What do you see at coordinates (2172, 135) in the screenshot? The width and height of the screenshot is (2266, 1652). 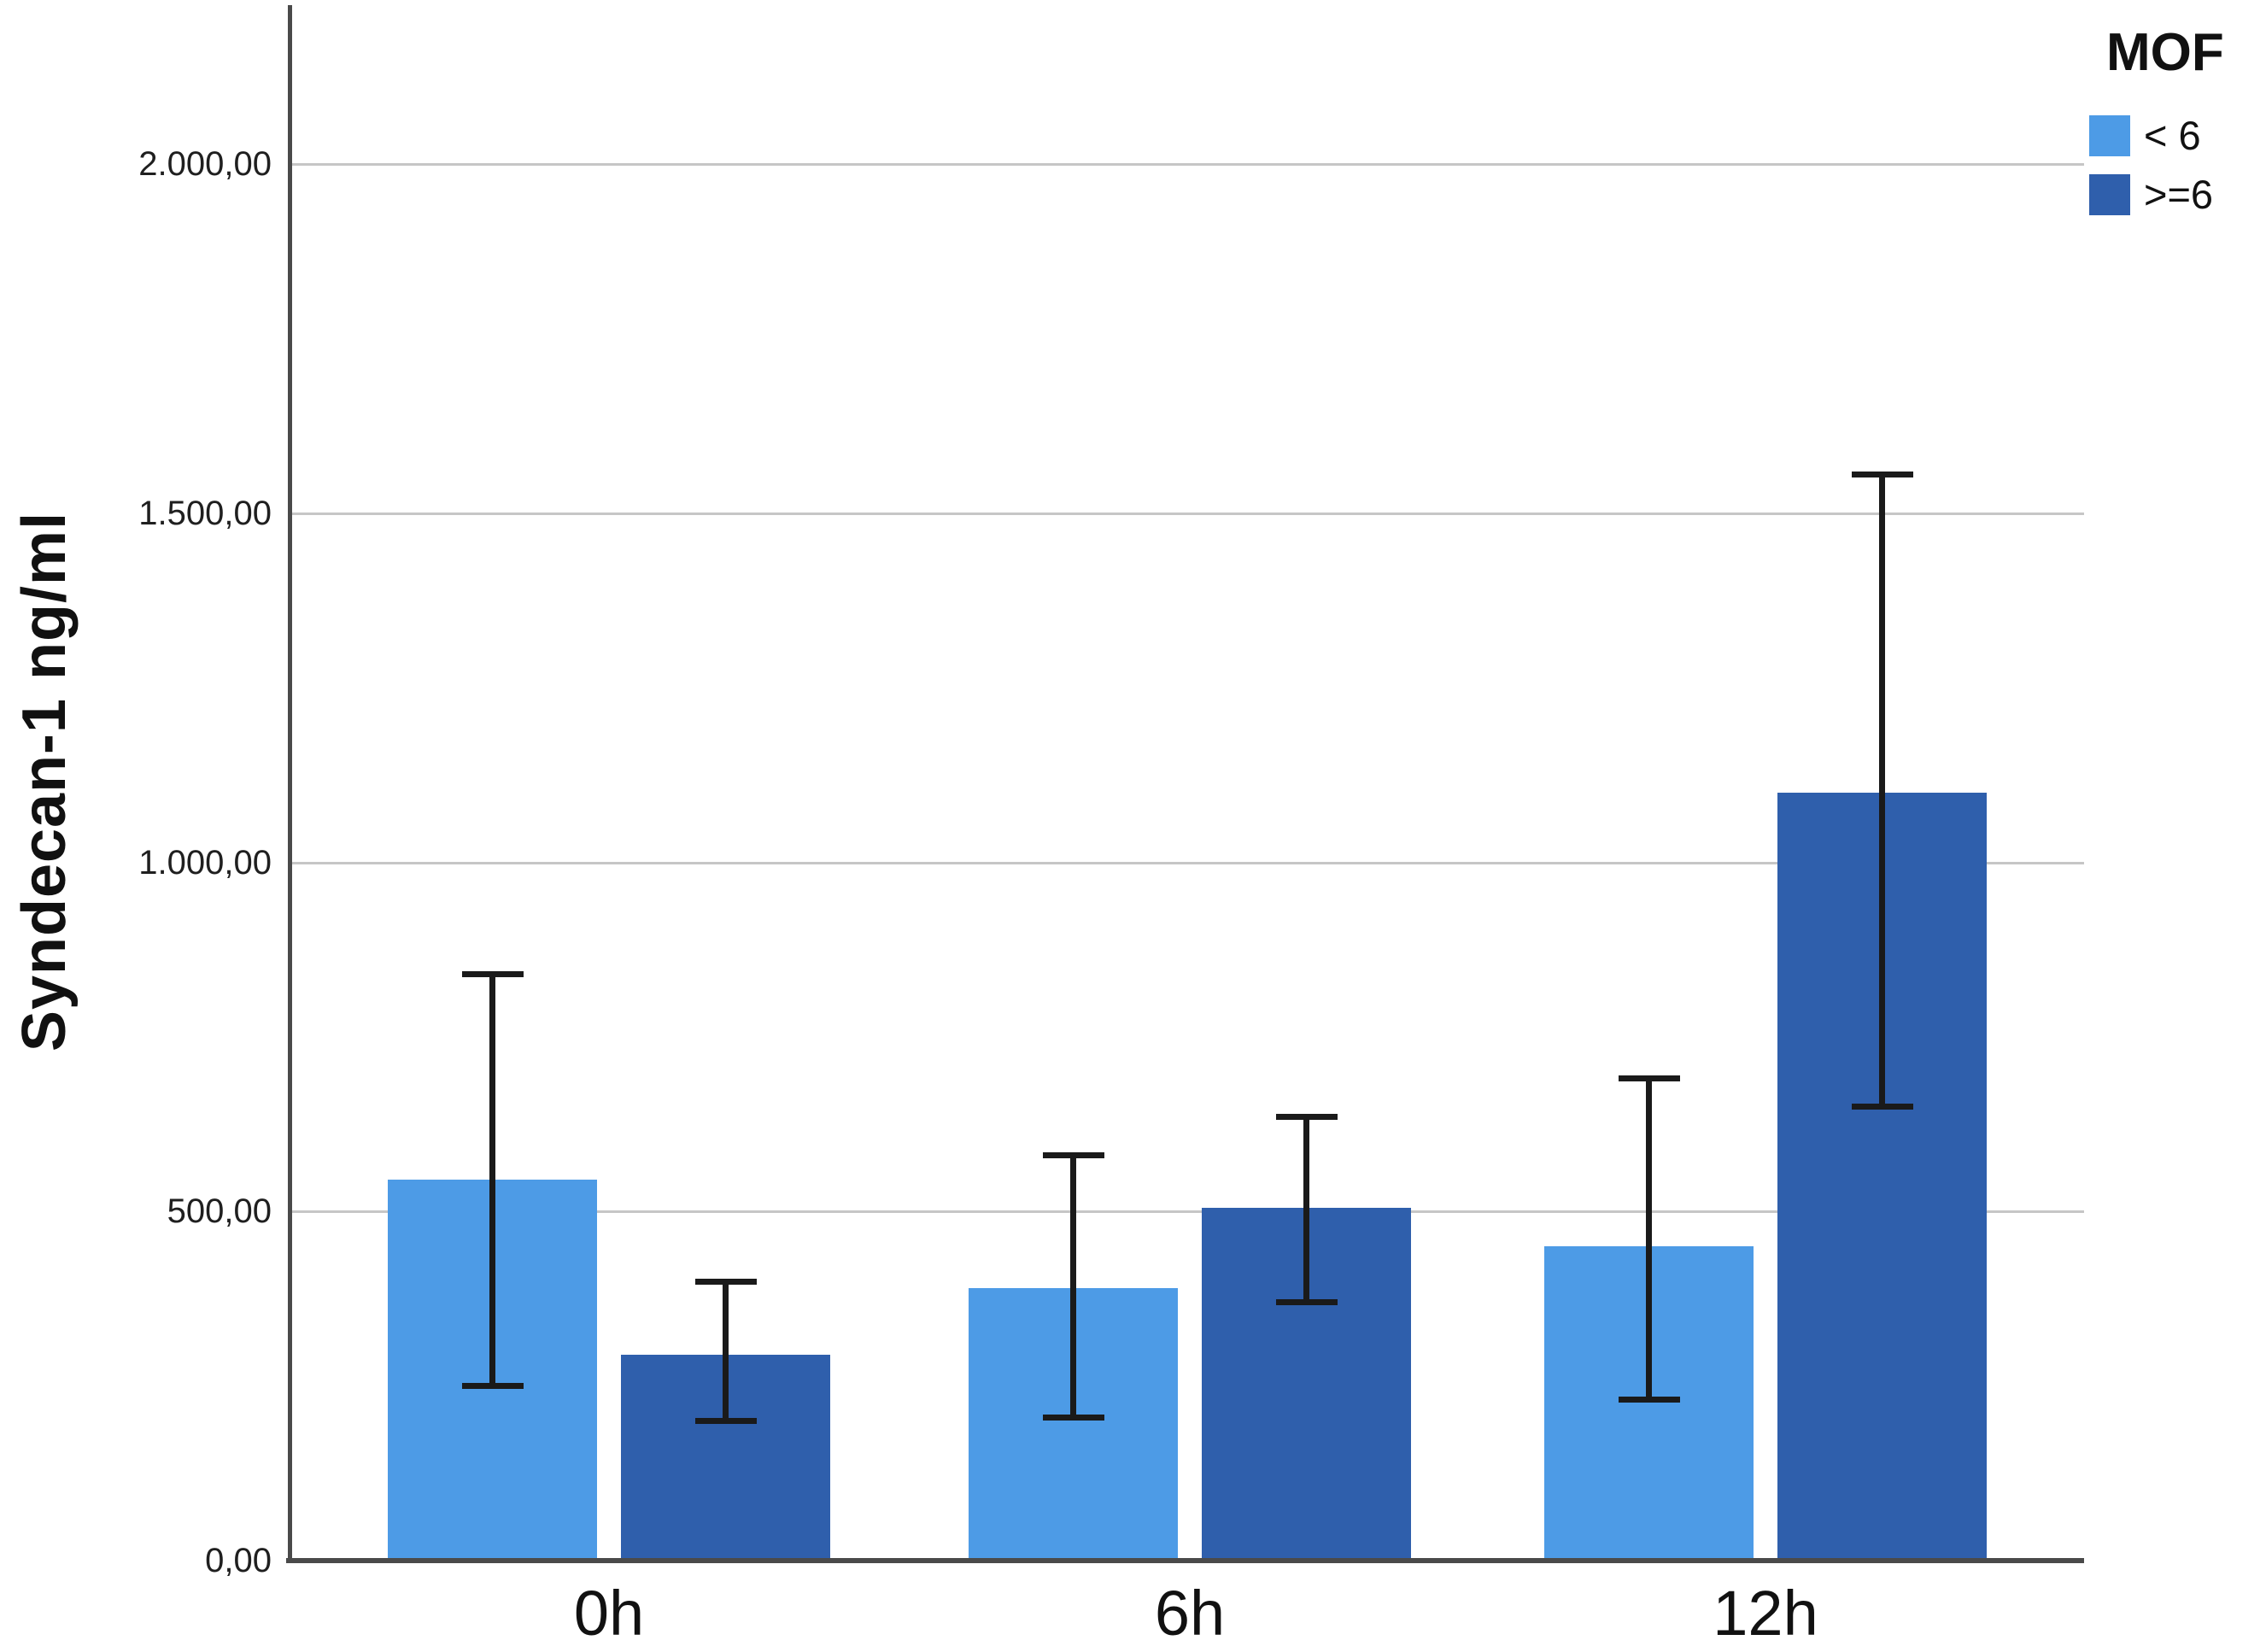 I see `legend-item-label-lt6: < 6` at bounding box center [2172, 135].